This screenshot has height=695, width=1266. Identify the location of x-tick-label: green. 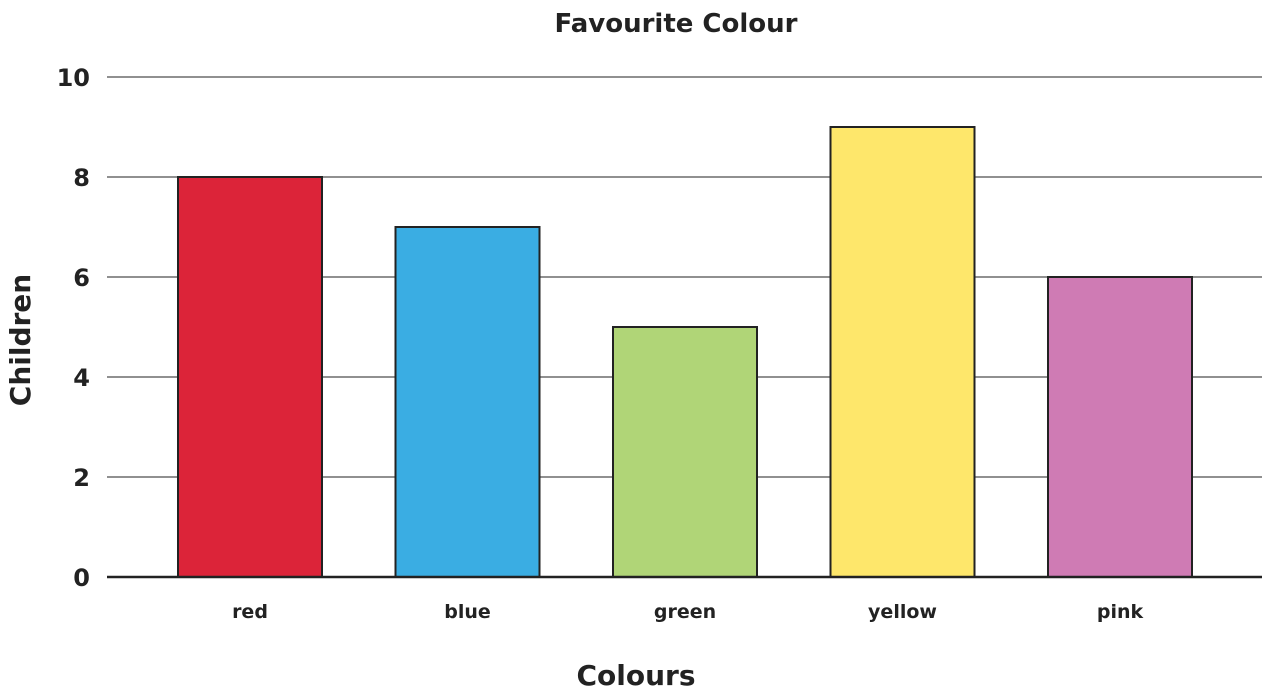
(685, 612).